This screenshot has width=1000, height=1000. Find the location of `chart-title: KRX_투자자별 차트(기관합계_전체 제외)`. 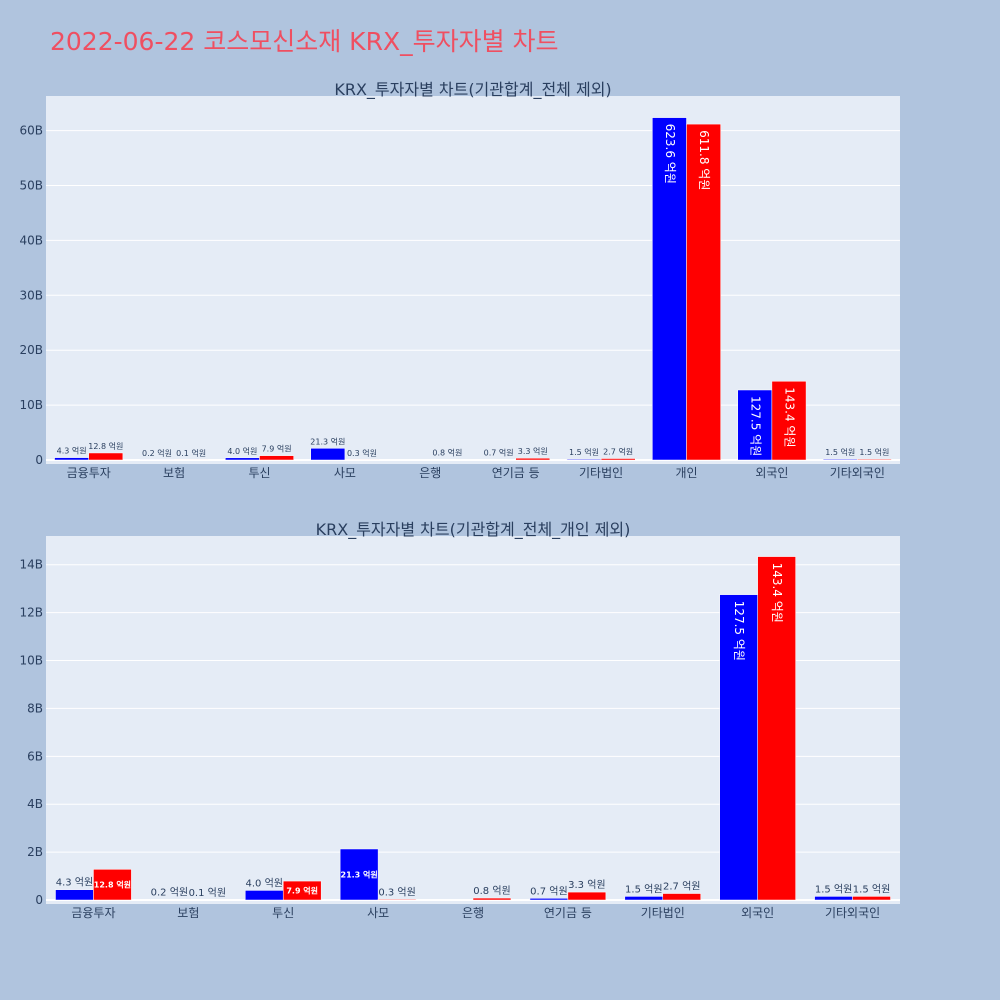

chart-title: KRX_투자자별 차트(기관합계_전체 제외) is located at coordinates (472, 90).